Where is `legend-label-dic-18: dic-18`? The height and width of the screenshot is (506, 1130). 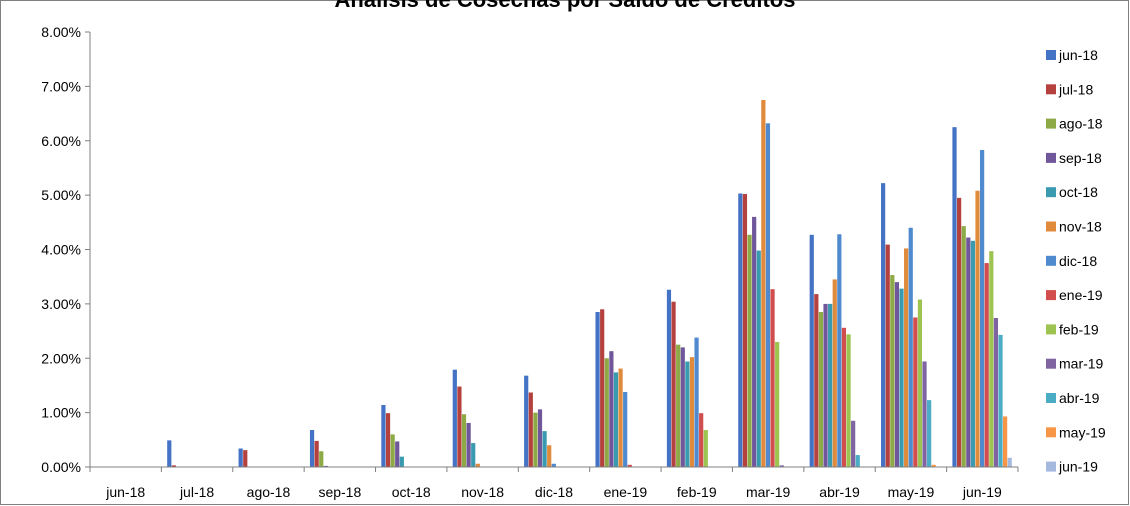 legend-label-dic-18: dic-18 is located at coordinates (1078, 261).